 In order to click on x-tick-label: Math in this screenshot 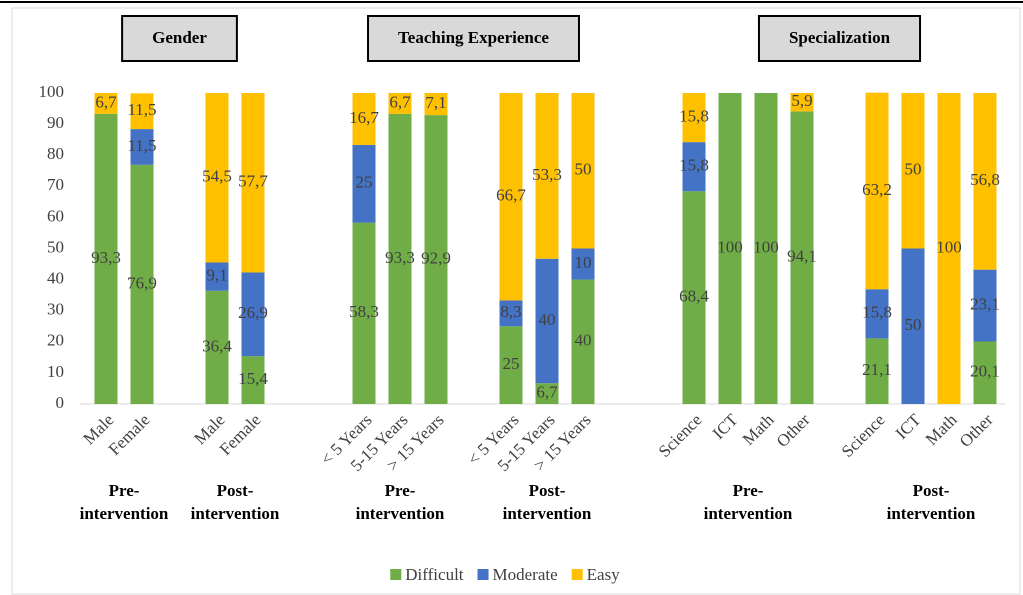, I will do `click(941, 429)`.